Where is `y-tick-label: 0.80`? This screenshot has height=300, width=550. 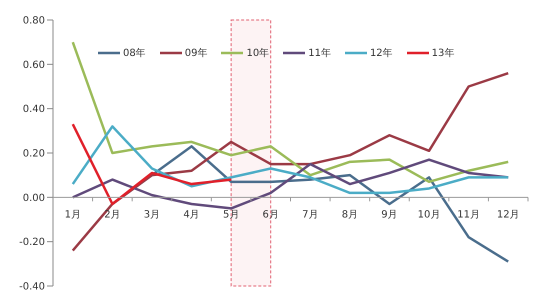
y-tick-label: 0.80 is located at coordinates (33, 21).